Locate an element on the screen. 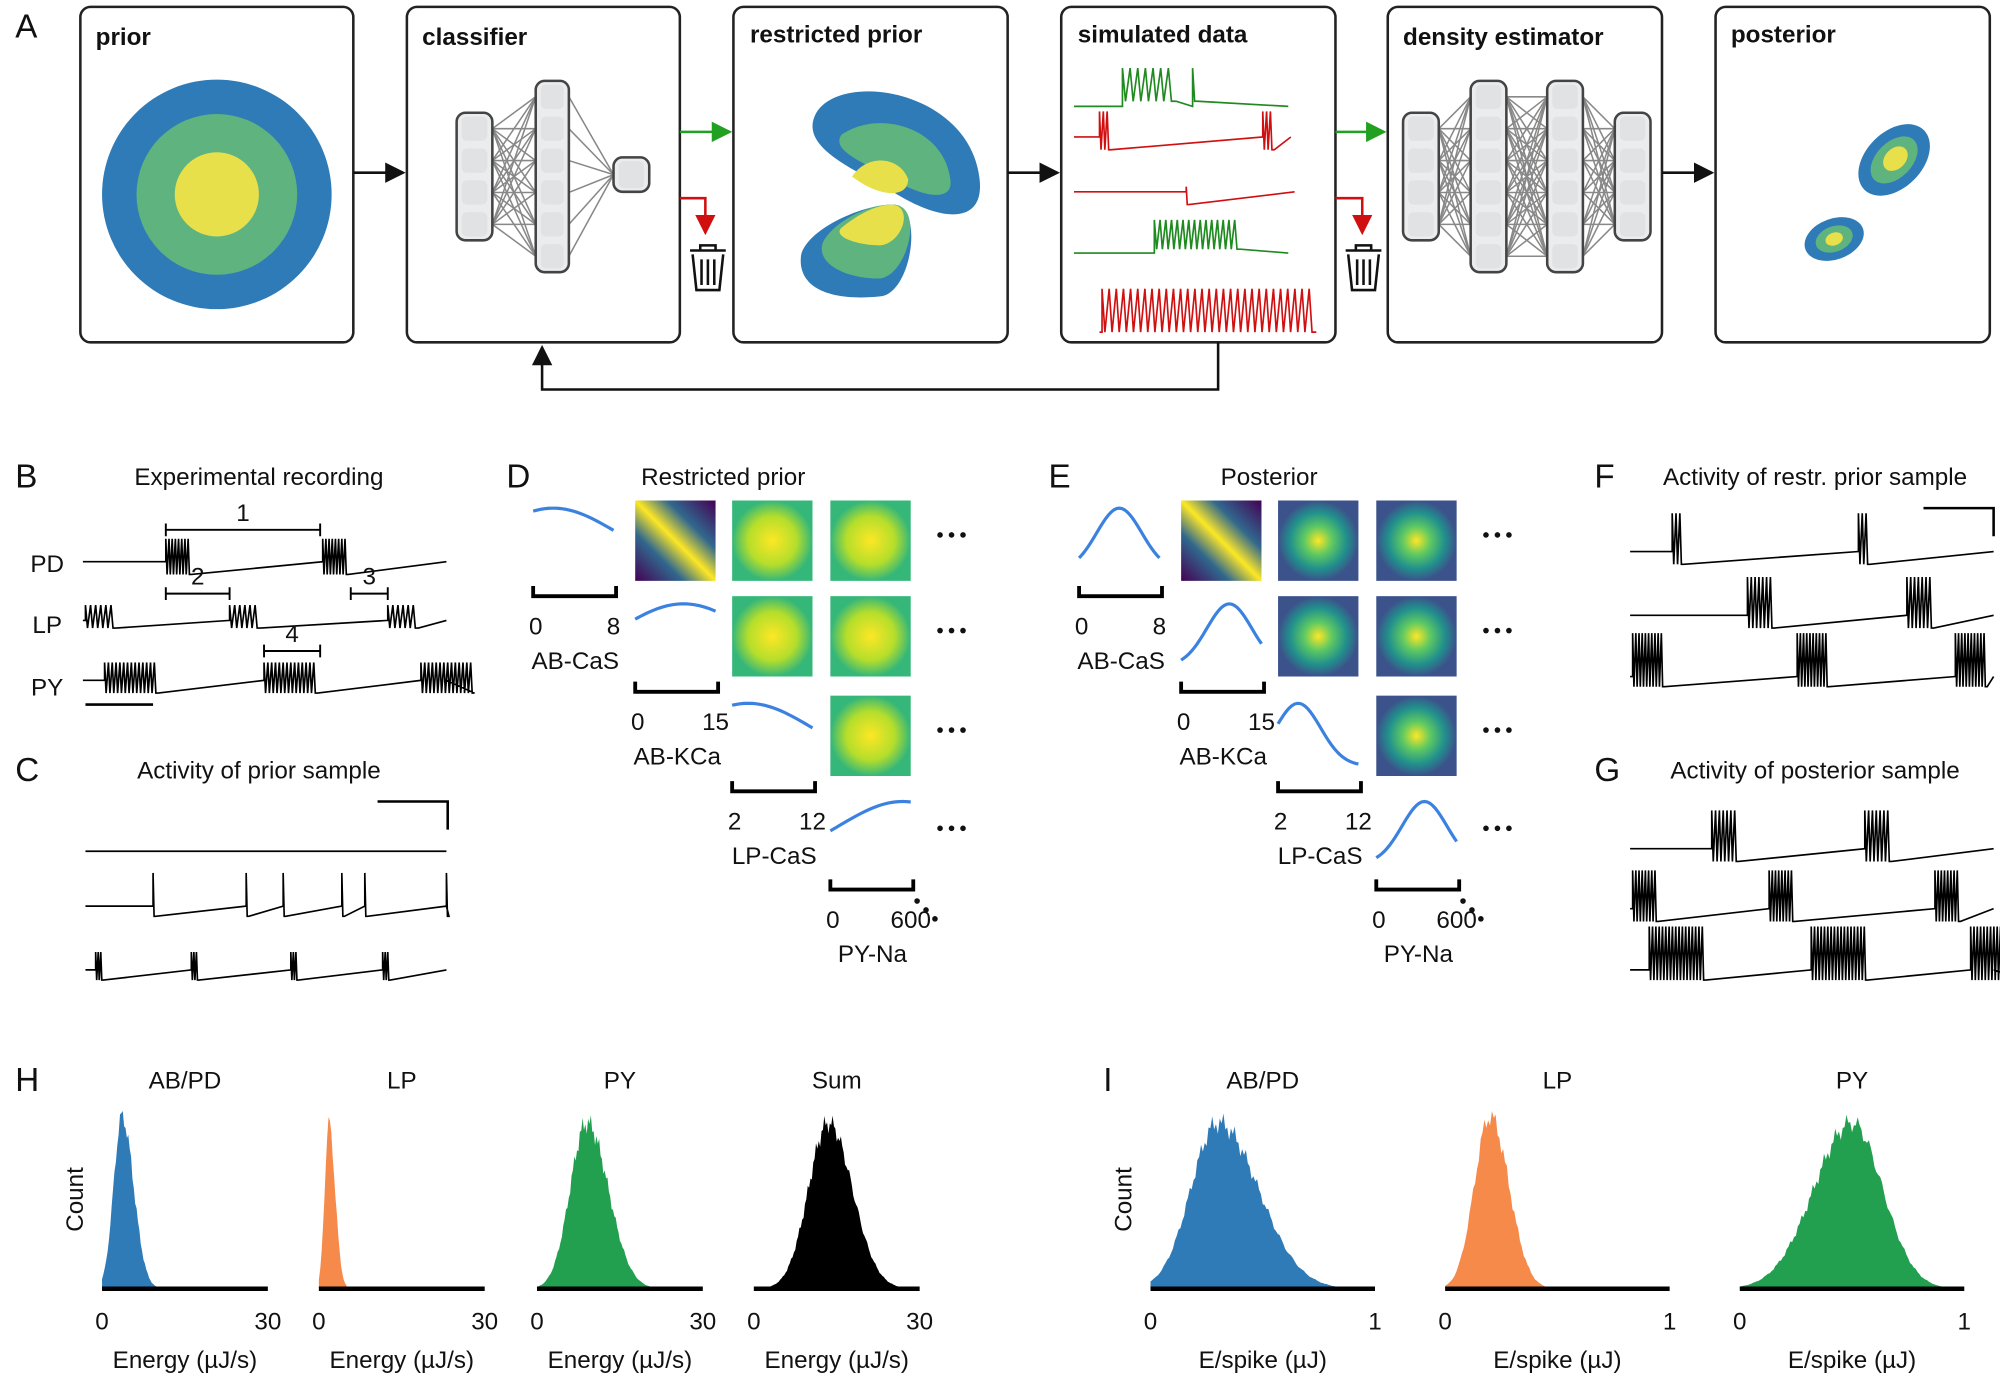  histogram is located at coordinates (185, 1199).